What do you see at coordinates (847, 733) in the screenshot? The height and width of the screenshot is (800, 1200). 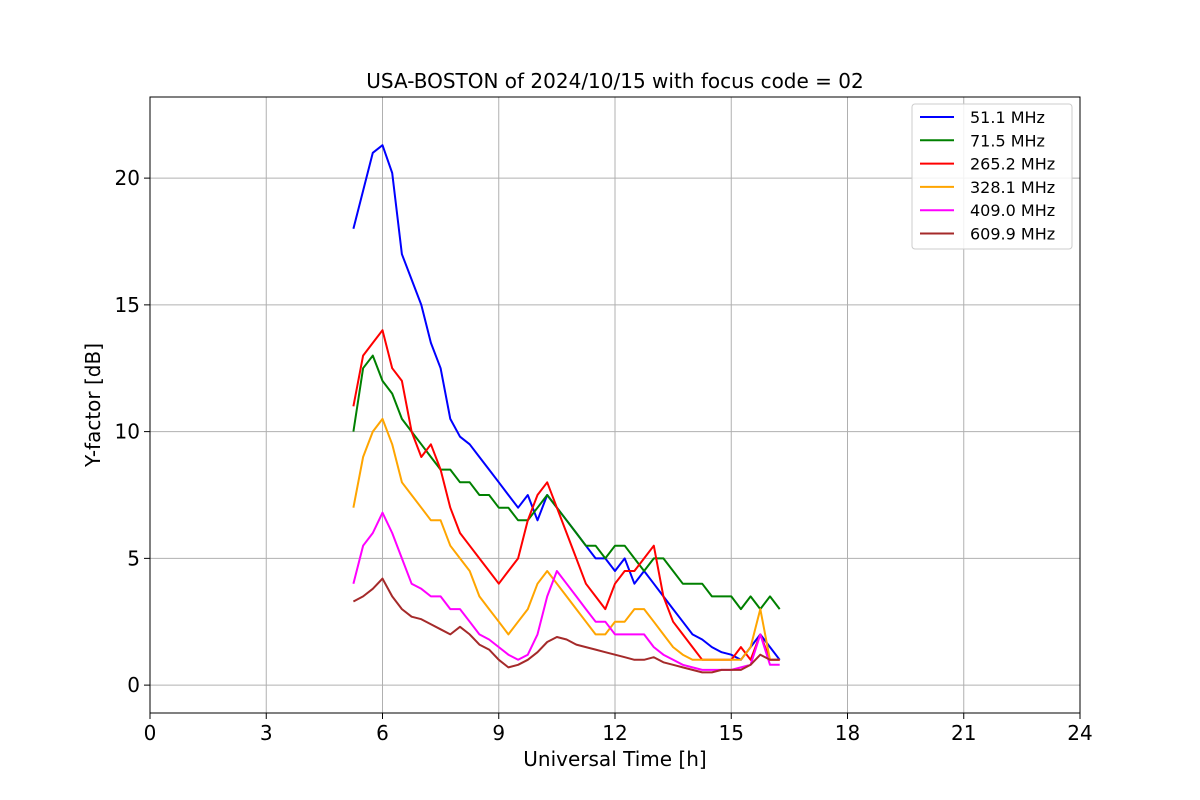 I see `x-tick-label: 18` at bounding box center [847, 733].